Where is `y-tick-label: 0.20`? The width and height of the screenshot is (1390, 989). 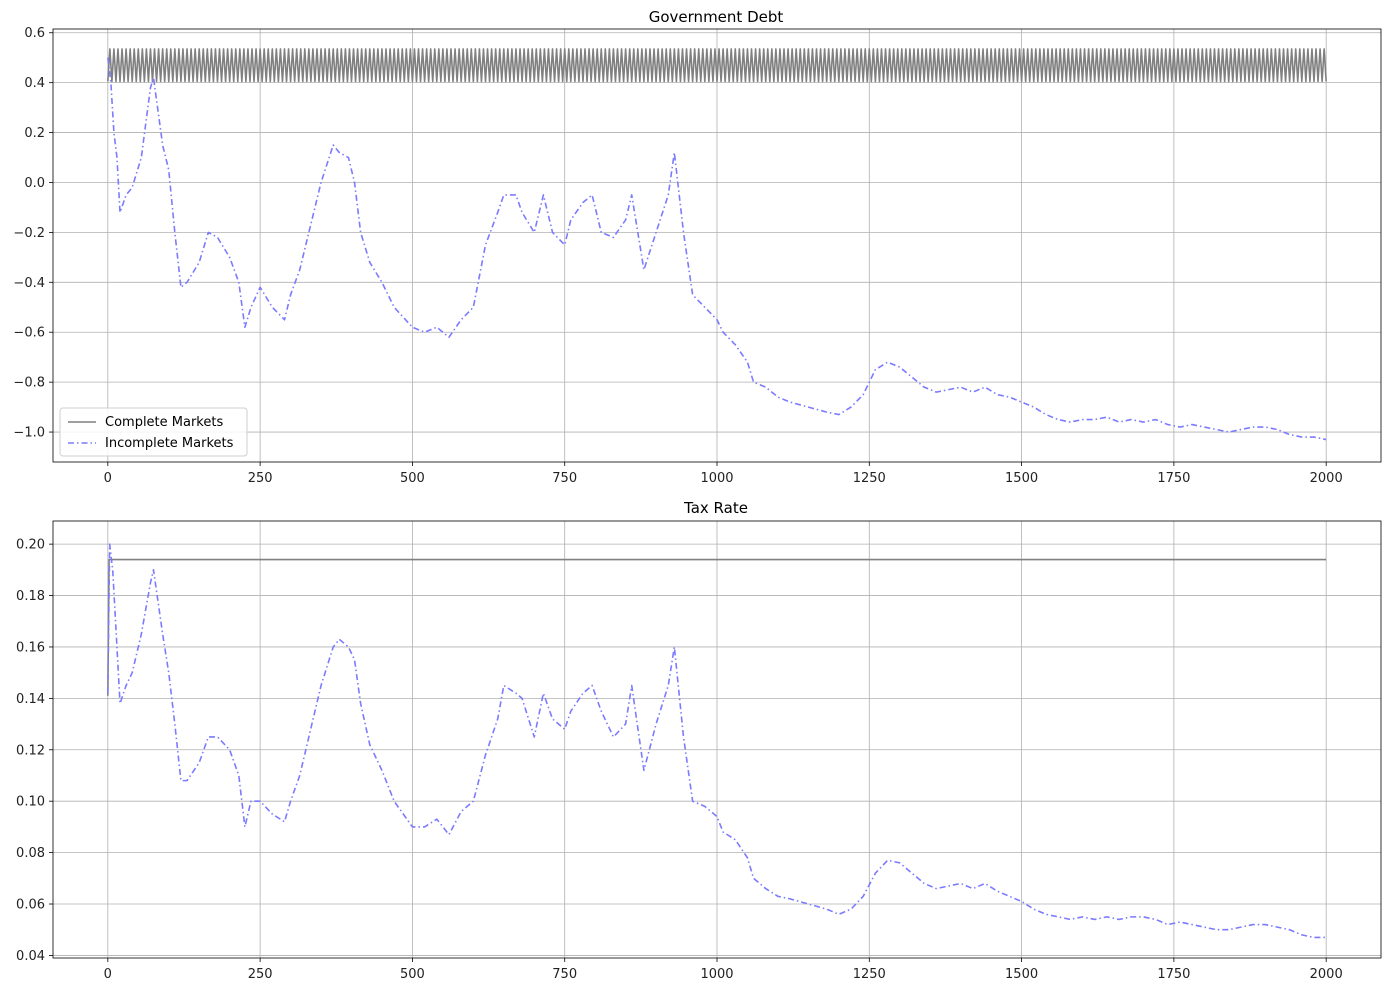 y-tick-label: 0.20 is located at coordinates (30, 545).